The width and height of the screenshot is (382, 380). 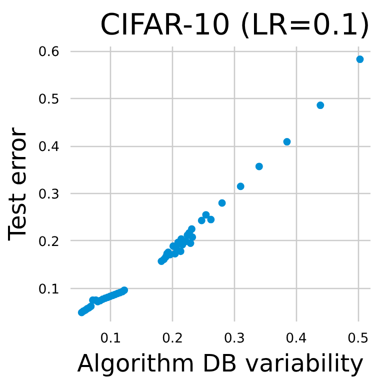 I want to click on x-tick-label: 0.5, so click(x=358, y=339).